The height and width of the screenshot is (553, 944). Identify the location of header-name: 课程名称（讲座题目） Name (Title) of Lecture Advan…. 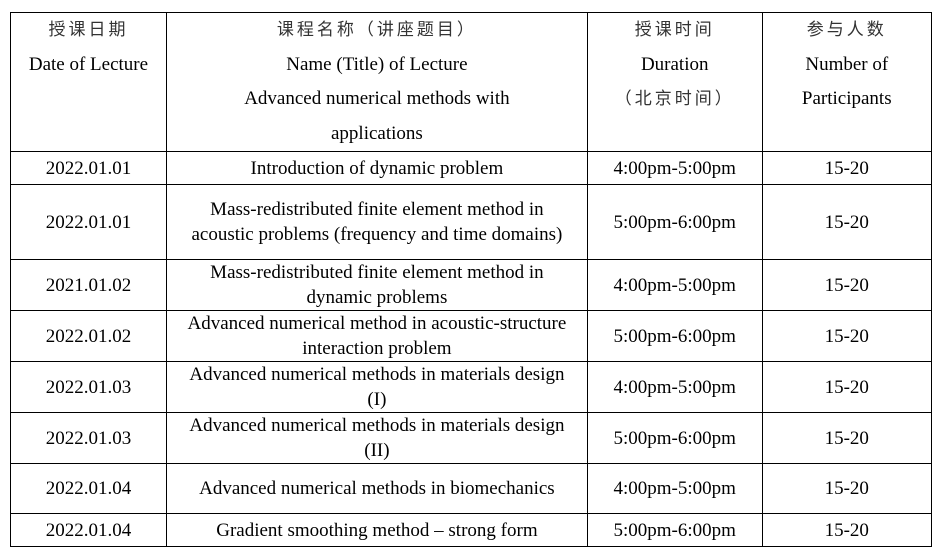
(376, 82).